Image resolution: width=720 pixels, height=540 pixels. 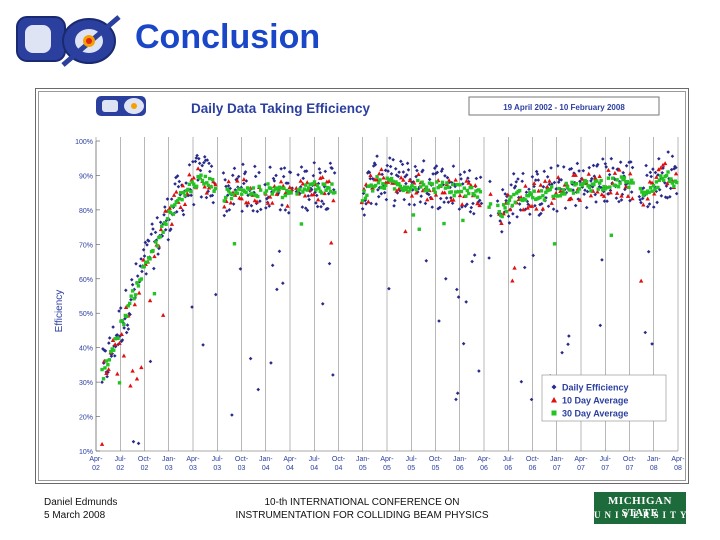 I want to click on x-tick-label: Jul-, so click(x=218, y=459).